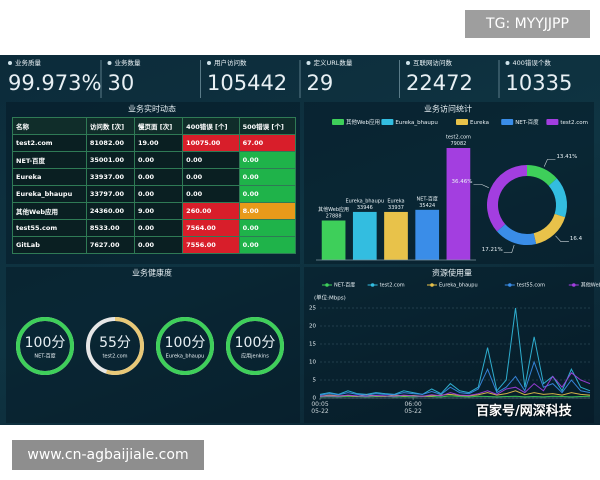 This screenshot has height=480, width=600. Describe the element at coordinates (330, 298) in the screenshot. I see `y-axis-label: (单位:Mbps)` at that location.